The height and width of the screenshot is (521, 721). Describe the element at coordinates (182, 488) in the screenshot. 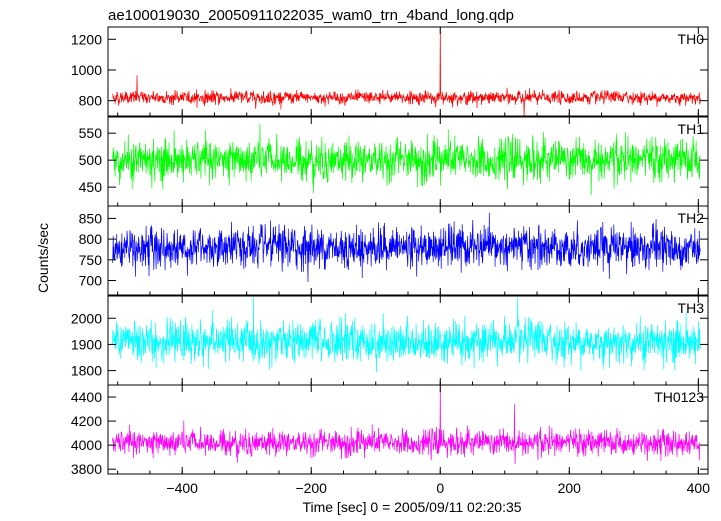

I see `x-tick-label: −400` at that location.